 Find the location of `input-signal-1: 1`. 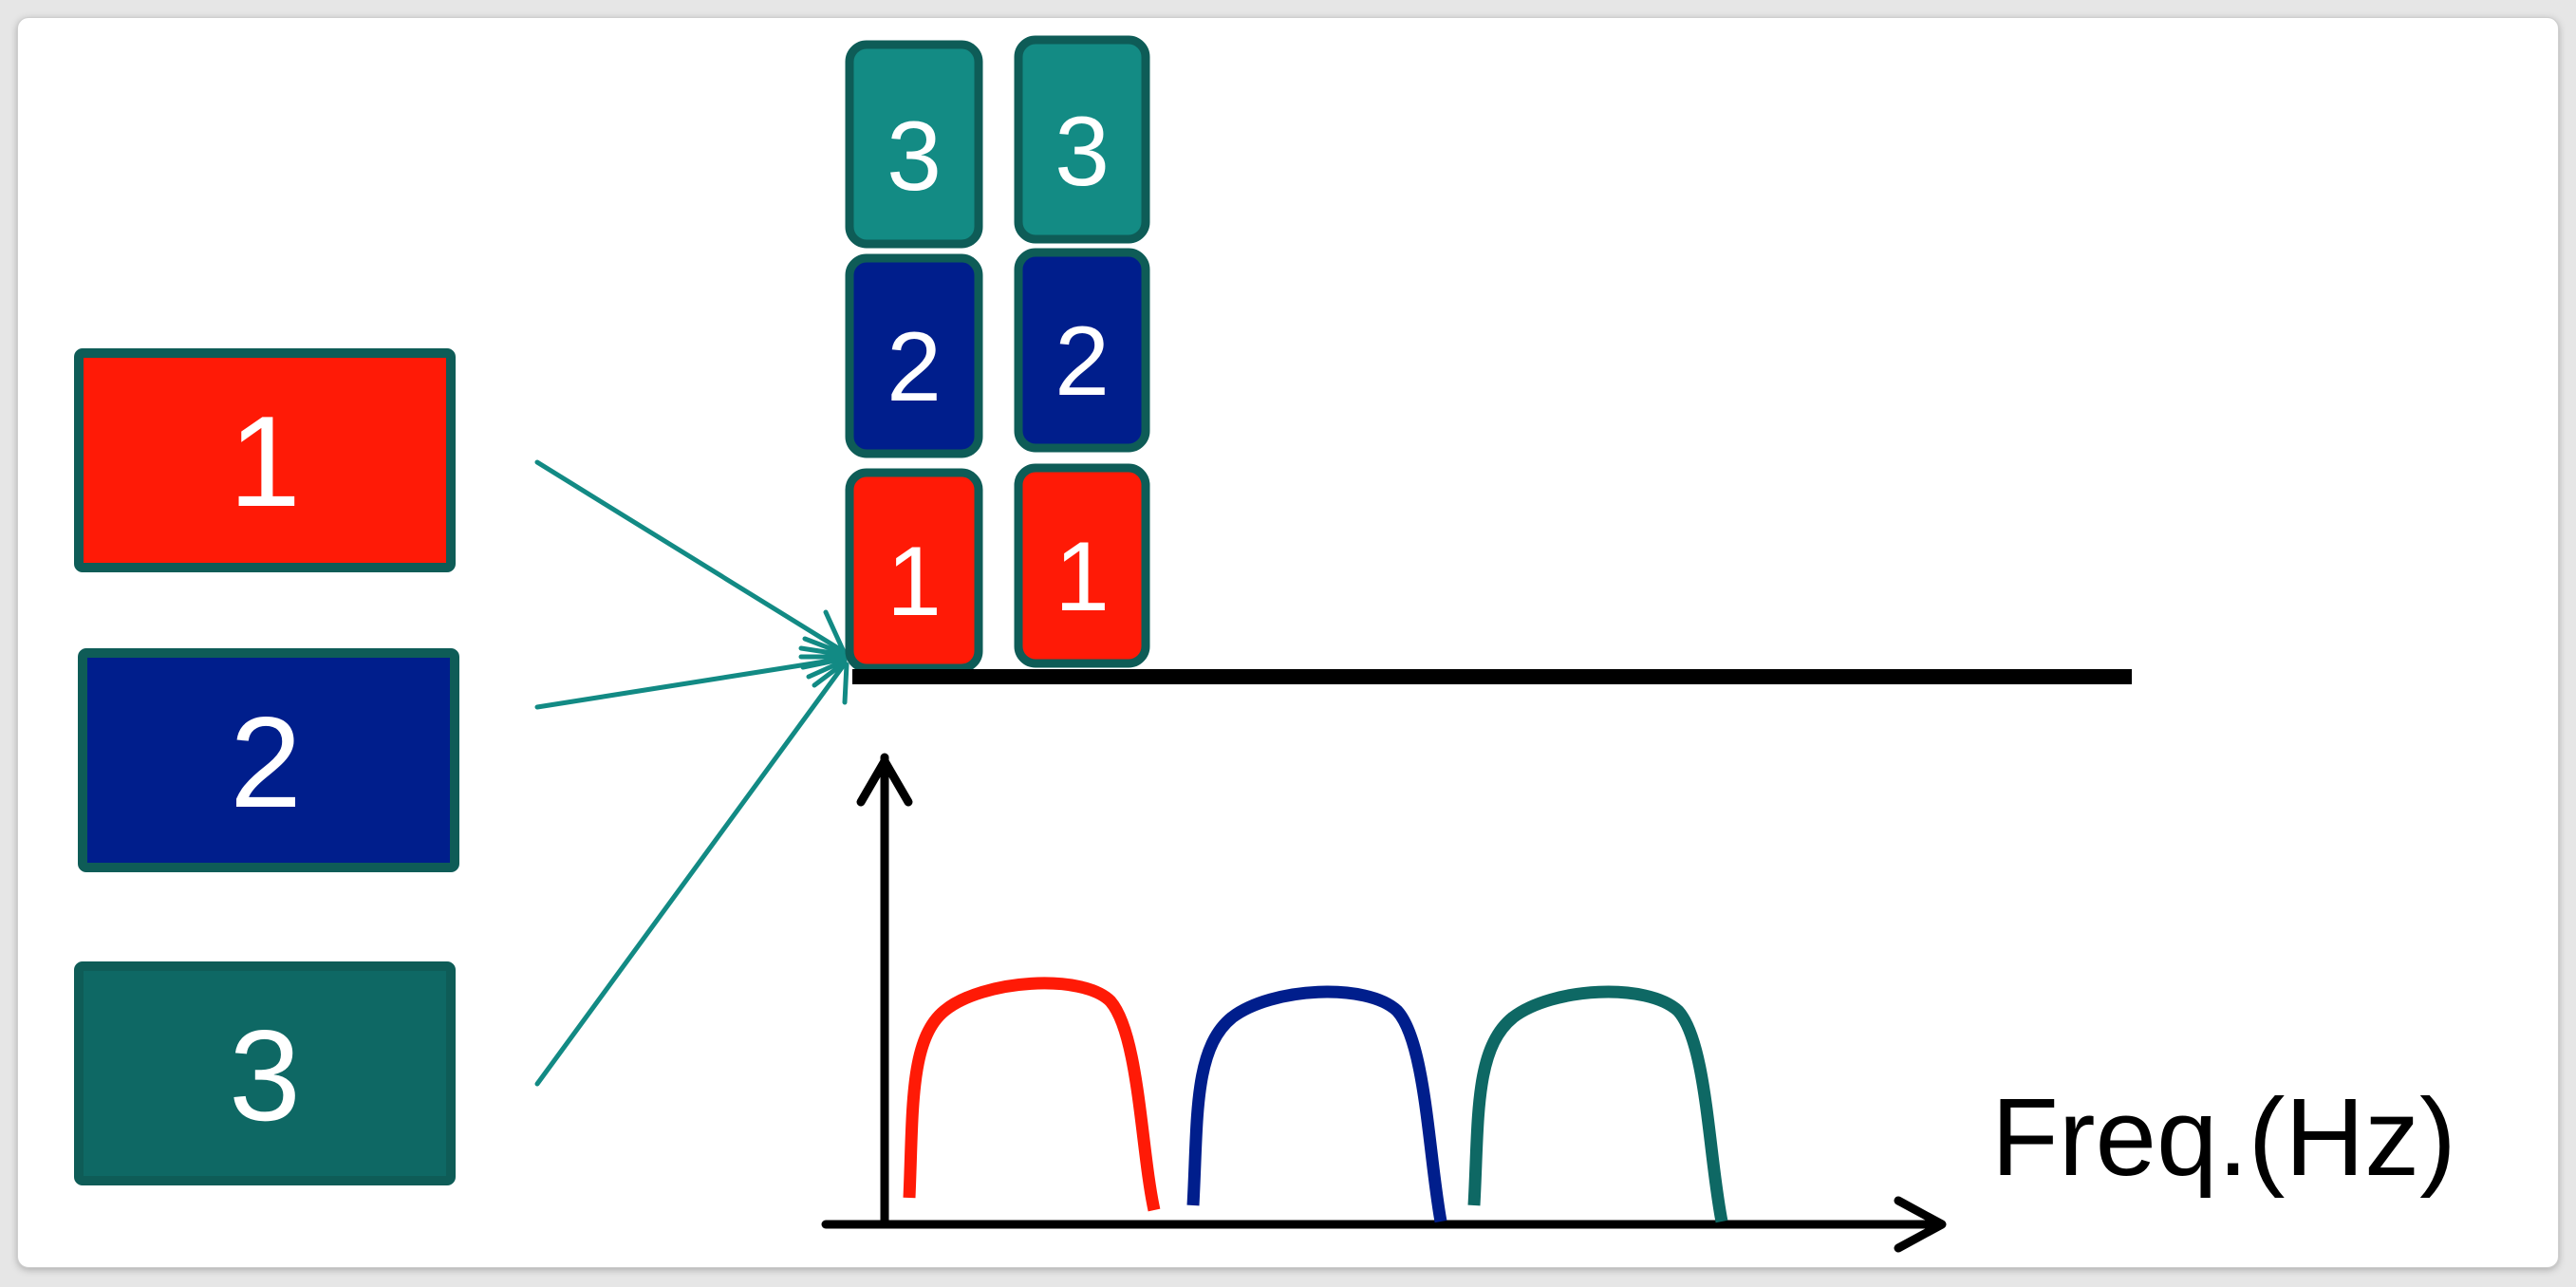

input-signal-1: 1 is located at coordinates (265, 460).